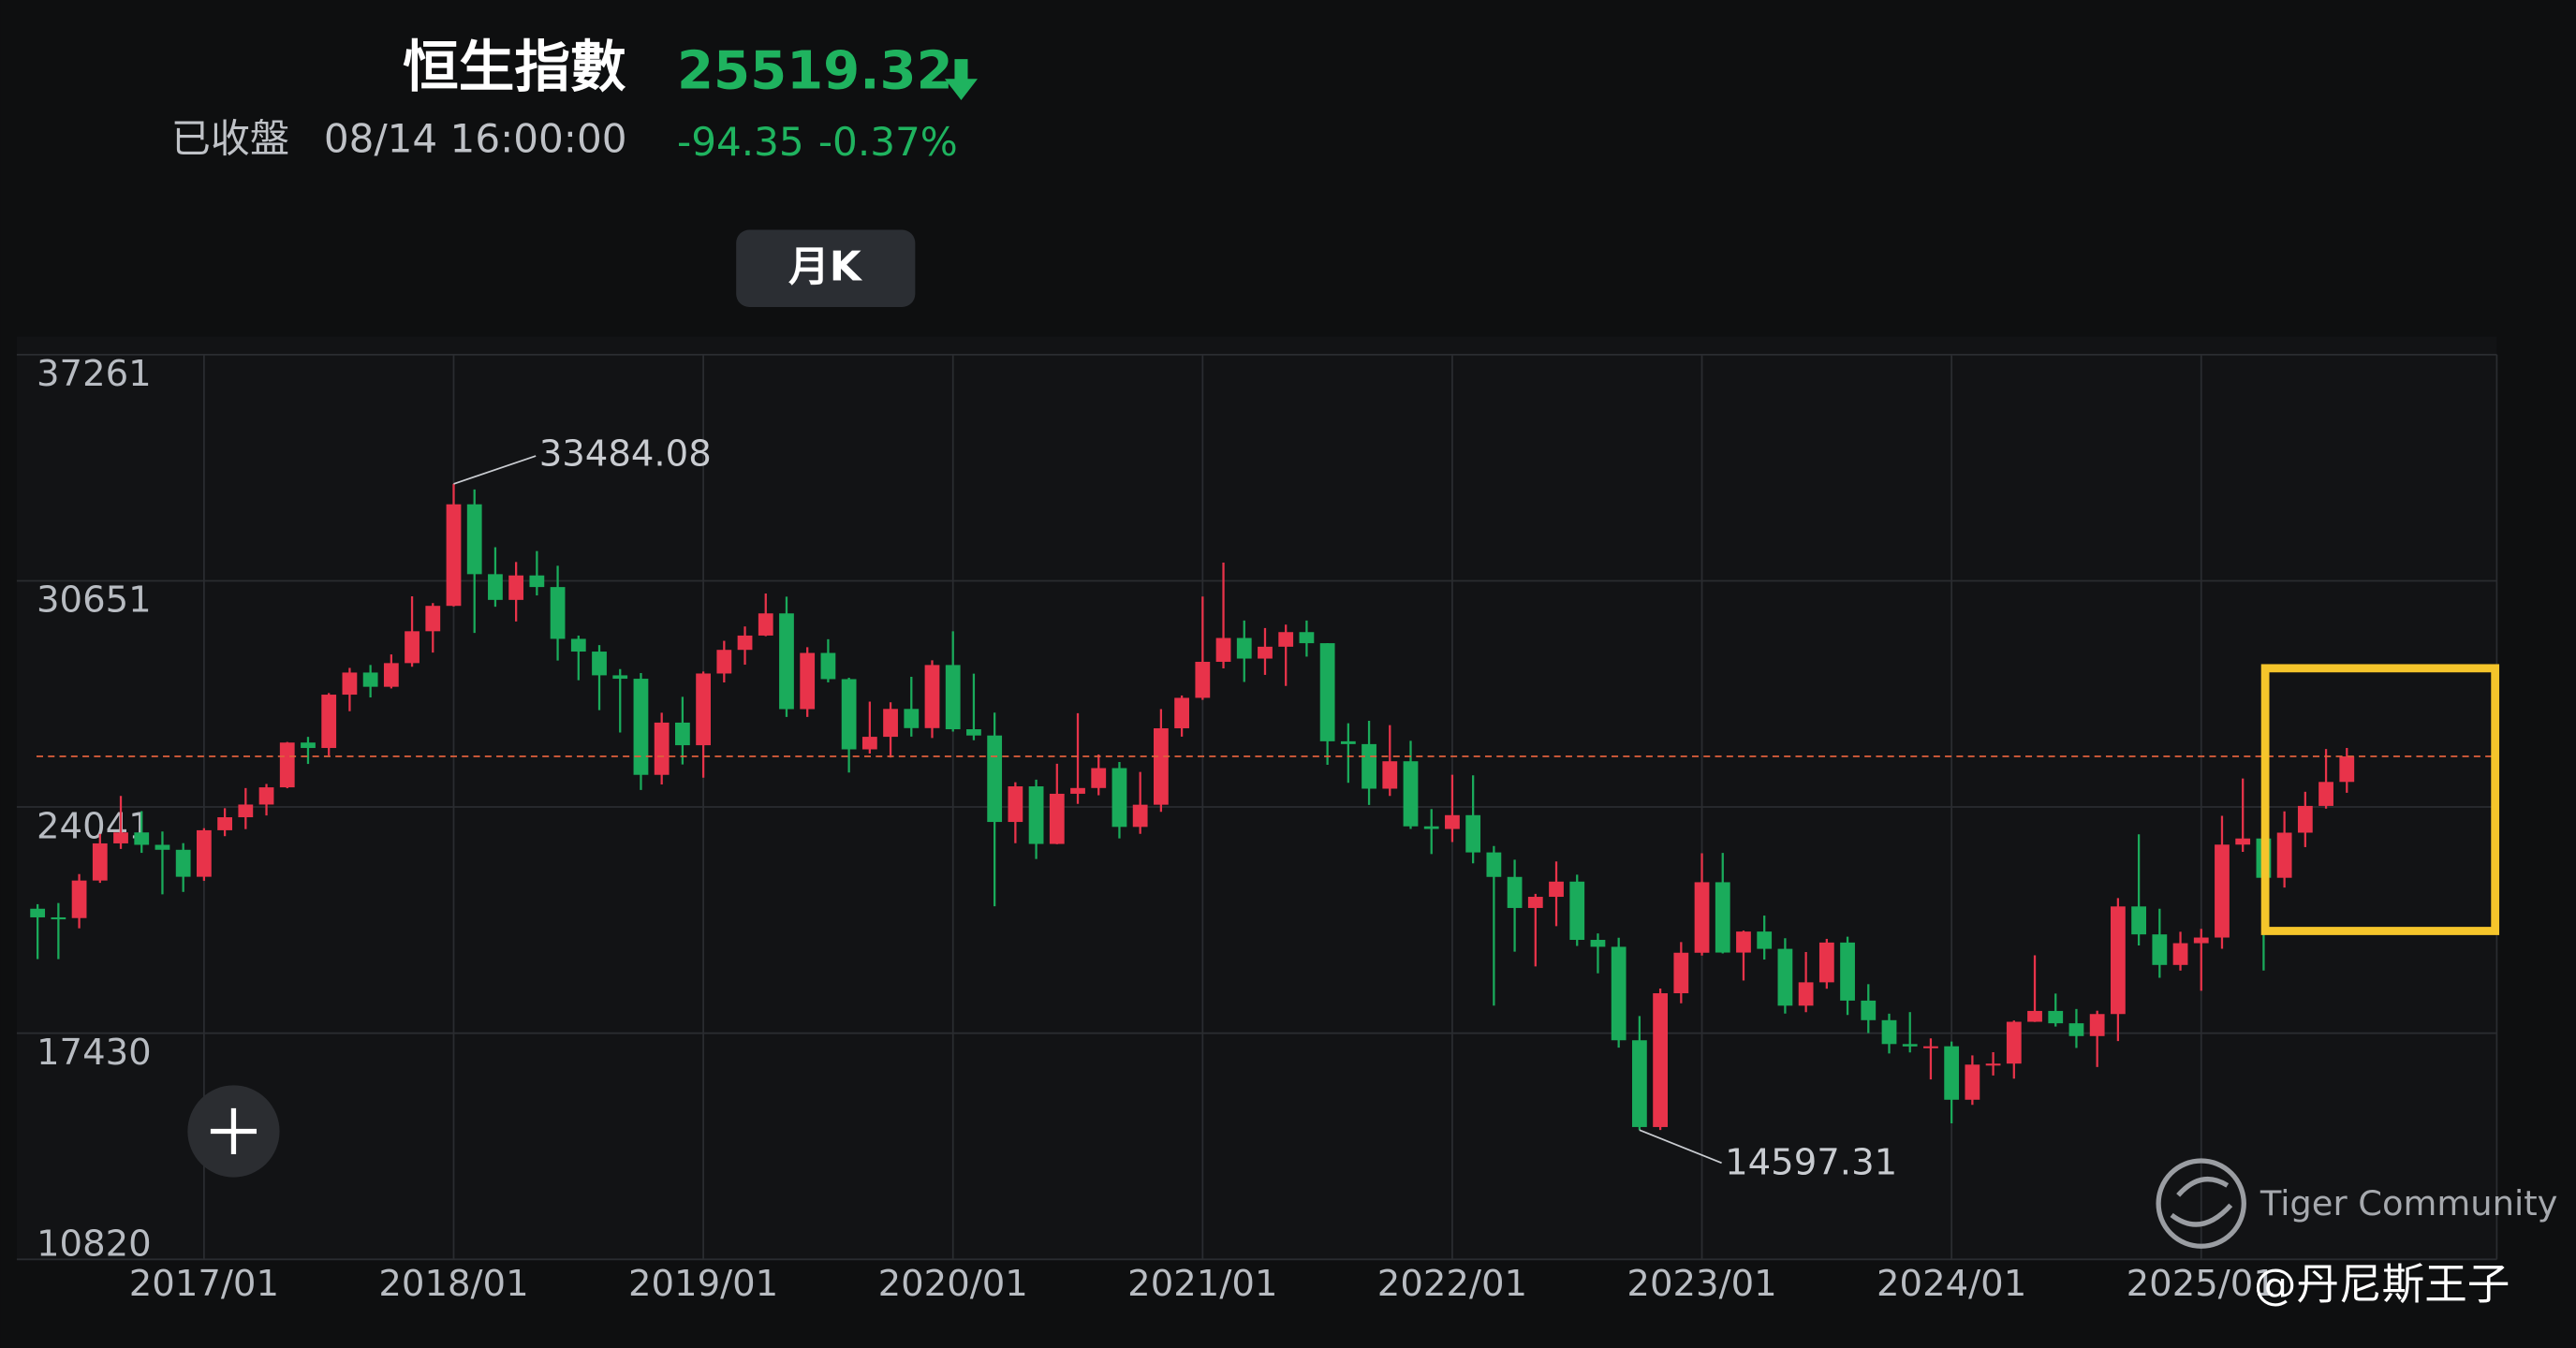 The width and height of the screenshot is (2576, 1348). What do you see at coordinates (2201, 1284) in the screenshot?
I see `x-tick-label: 2025/01` at bounding box center [2201, 1284].